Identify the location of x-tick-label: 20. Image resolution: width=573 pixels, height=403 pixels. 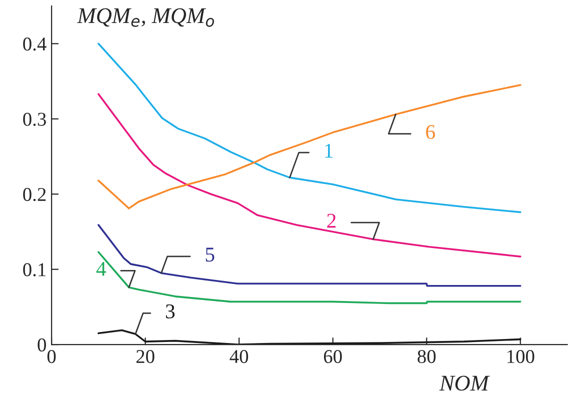
(145, 357).